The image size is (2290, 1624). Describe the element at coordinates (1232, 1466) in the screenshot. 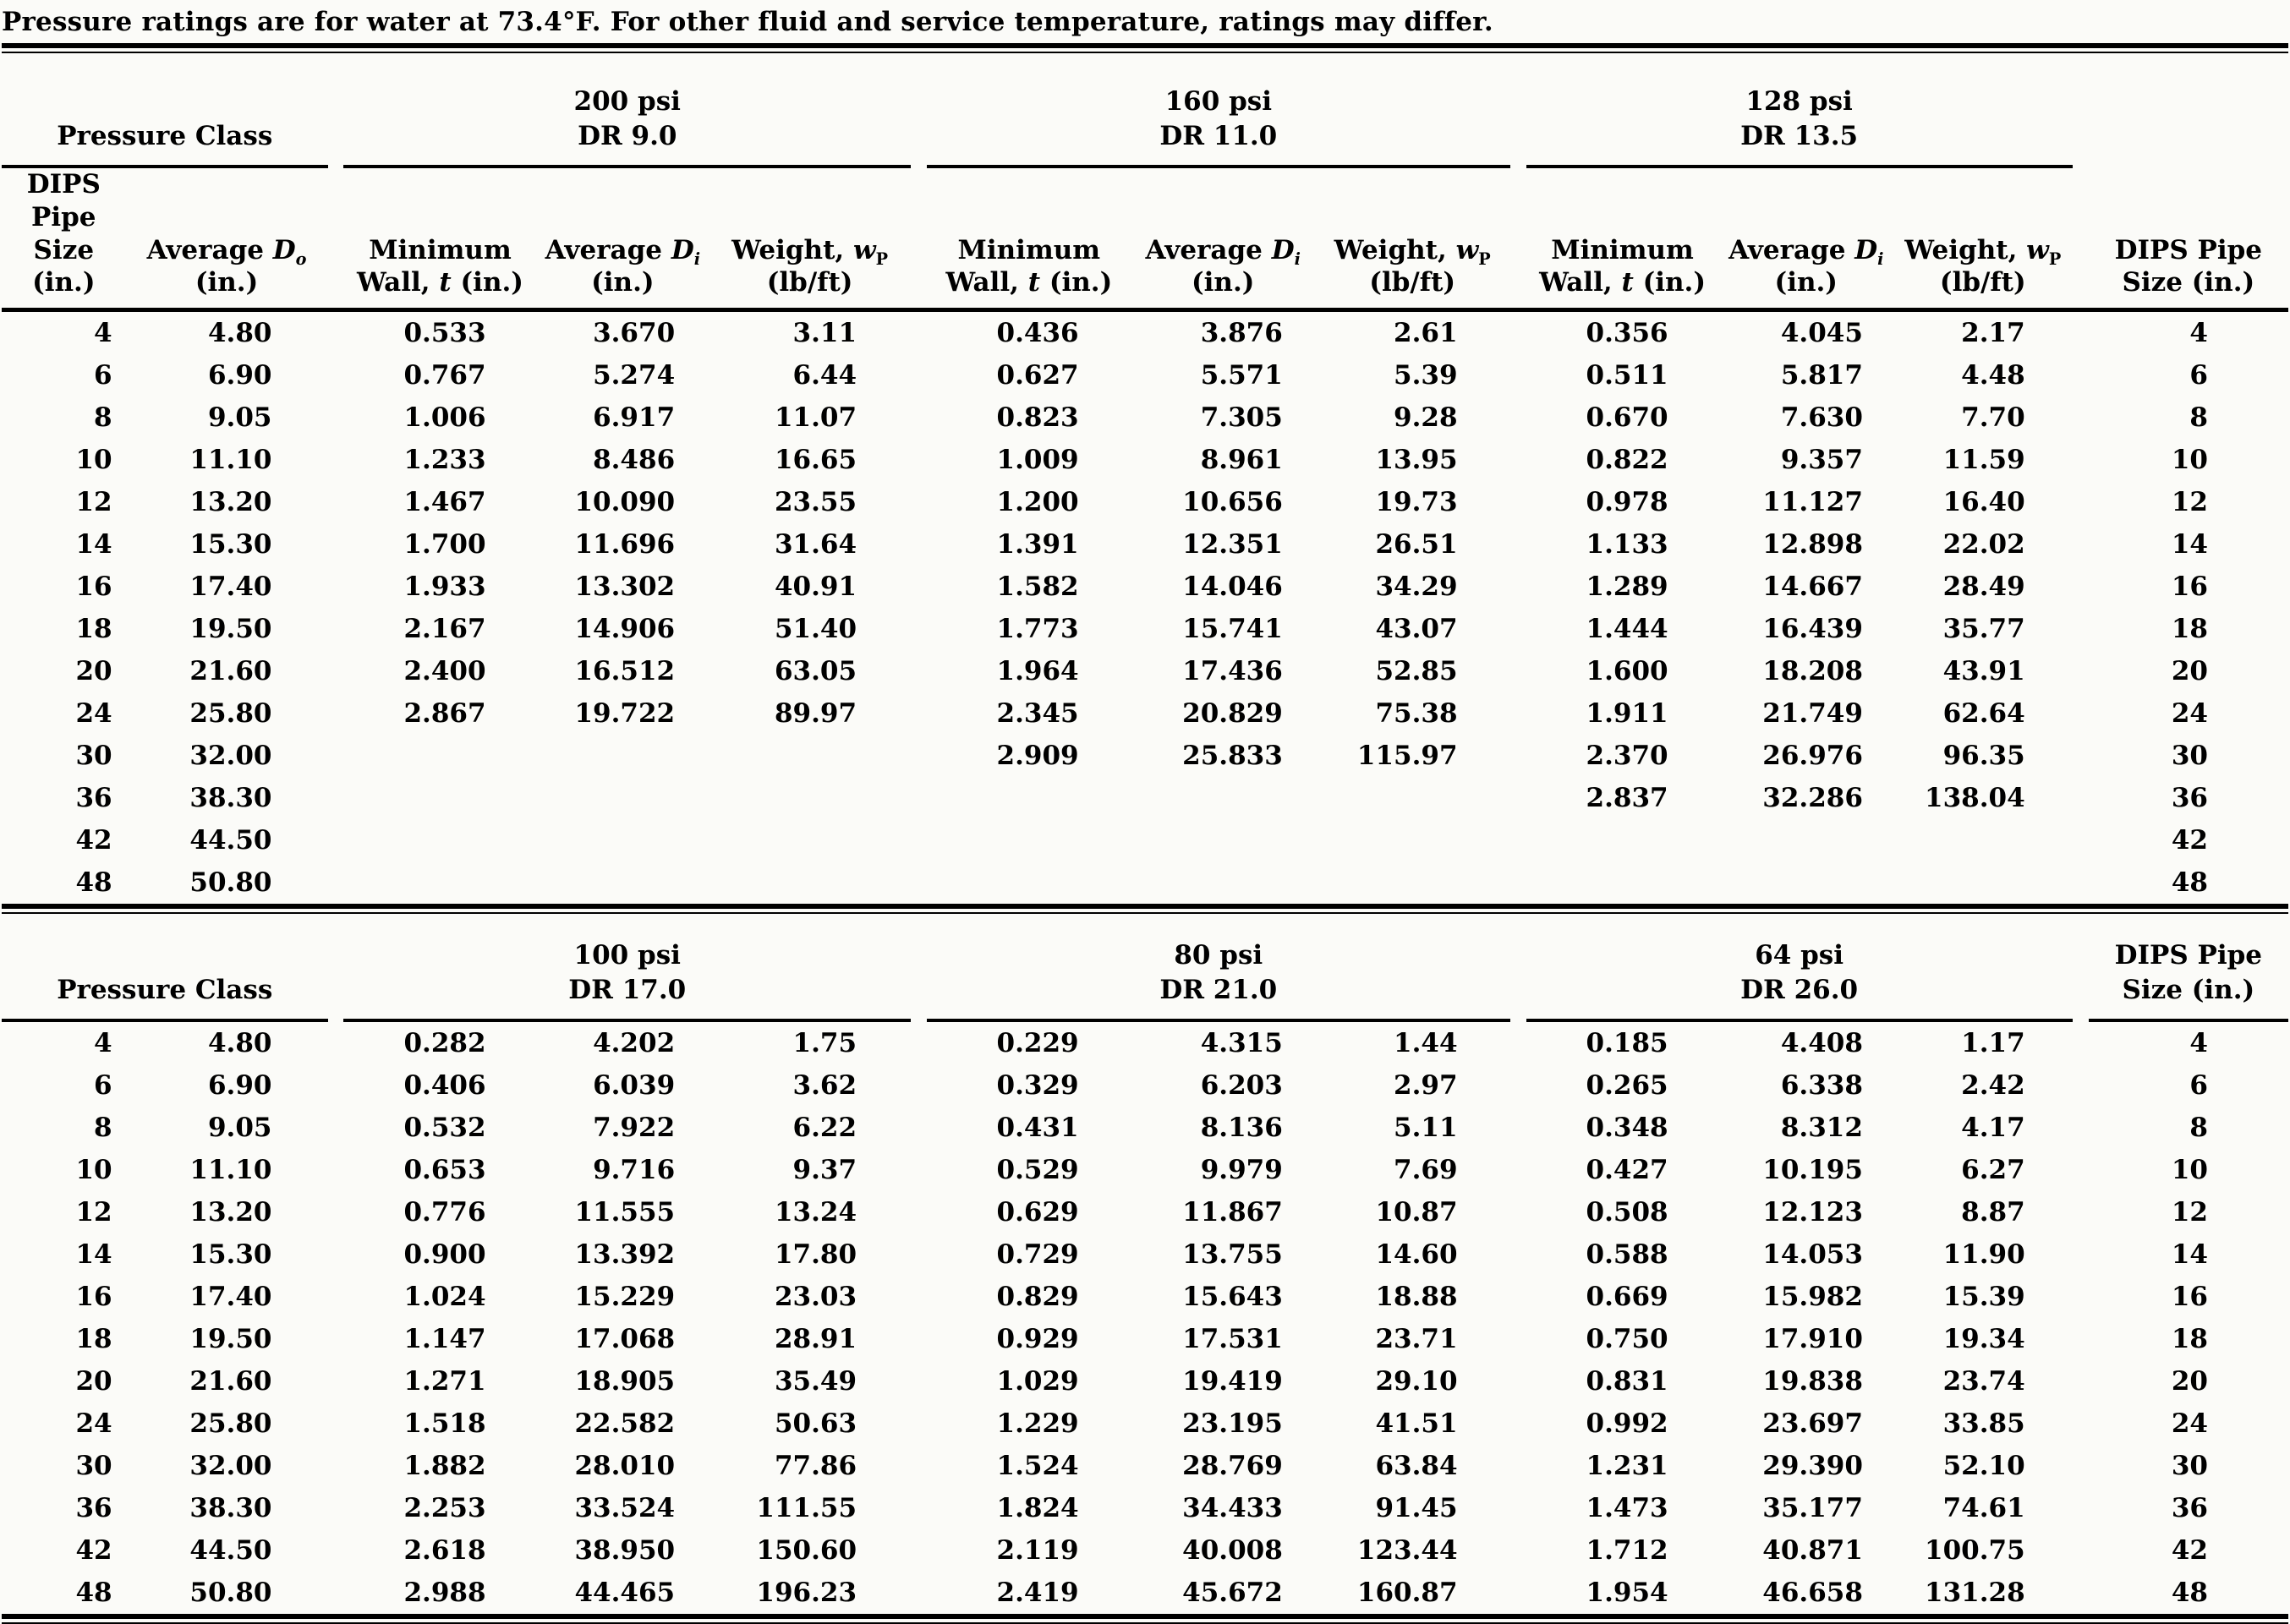

I see `value-cell: 28.769` at that location.